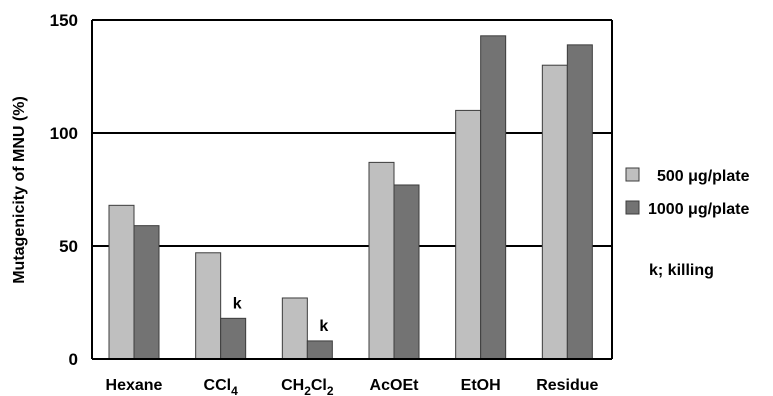  Describe the element at coordinates (221, 386) in the screenshot. I see `category-label-1: CCl4` at that location.